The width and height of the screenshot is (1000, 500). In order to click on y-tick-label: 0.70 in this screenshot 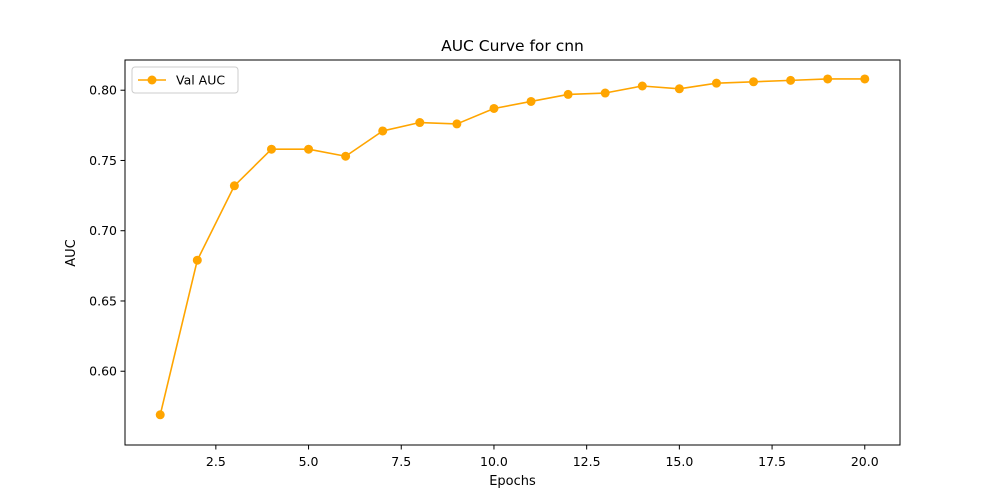, I will do `click(103, 230)`.